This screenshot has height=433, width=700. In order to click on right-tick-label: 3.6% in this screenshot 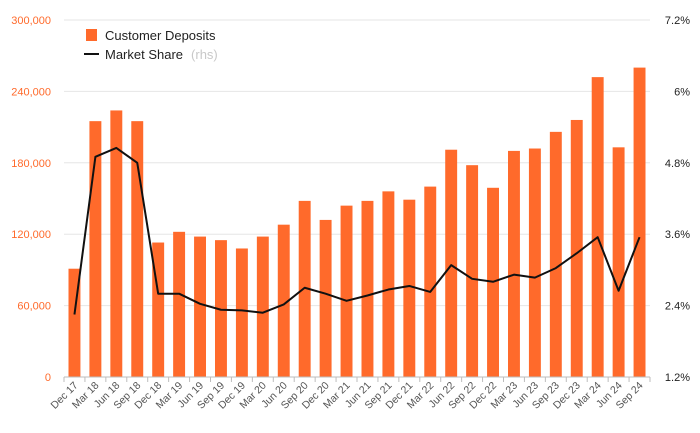, I will do `click(677, 235)`.